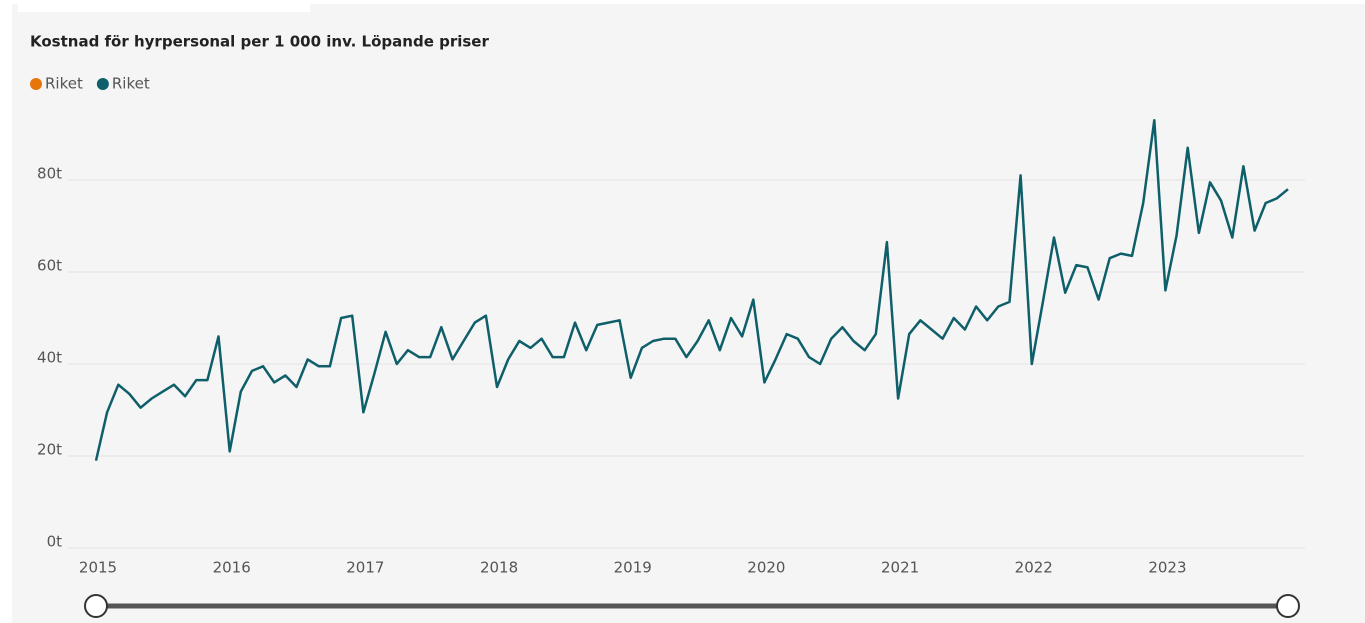 Image resolution: width=1365 pixels, height=623 pixels. What do you see at coordinates (55, 542) in the screenshot?
I see `y-tick-label: 0t` at bounding box center [55, 542].